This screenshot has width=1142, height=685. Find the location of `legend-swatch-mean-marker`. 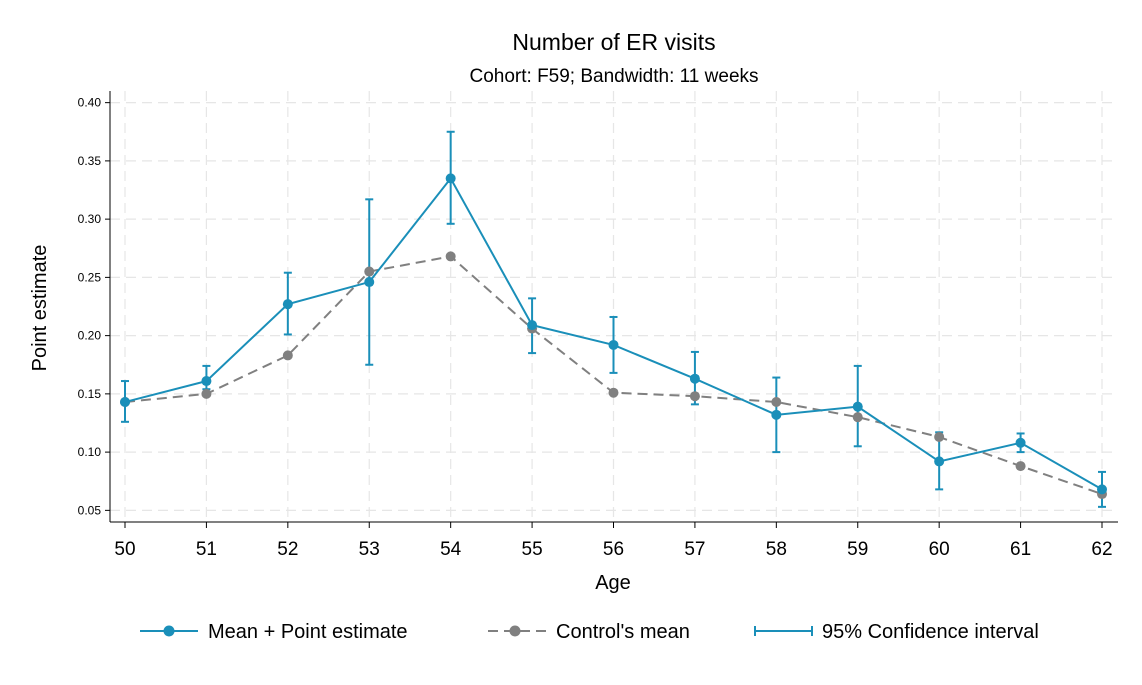

legend-swatch-mean-marker is located at coordinates (169, 631).